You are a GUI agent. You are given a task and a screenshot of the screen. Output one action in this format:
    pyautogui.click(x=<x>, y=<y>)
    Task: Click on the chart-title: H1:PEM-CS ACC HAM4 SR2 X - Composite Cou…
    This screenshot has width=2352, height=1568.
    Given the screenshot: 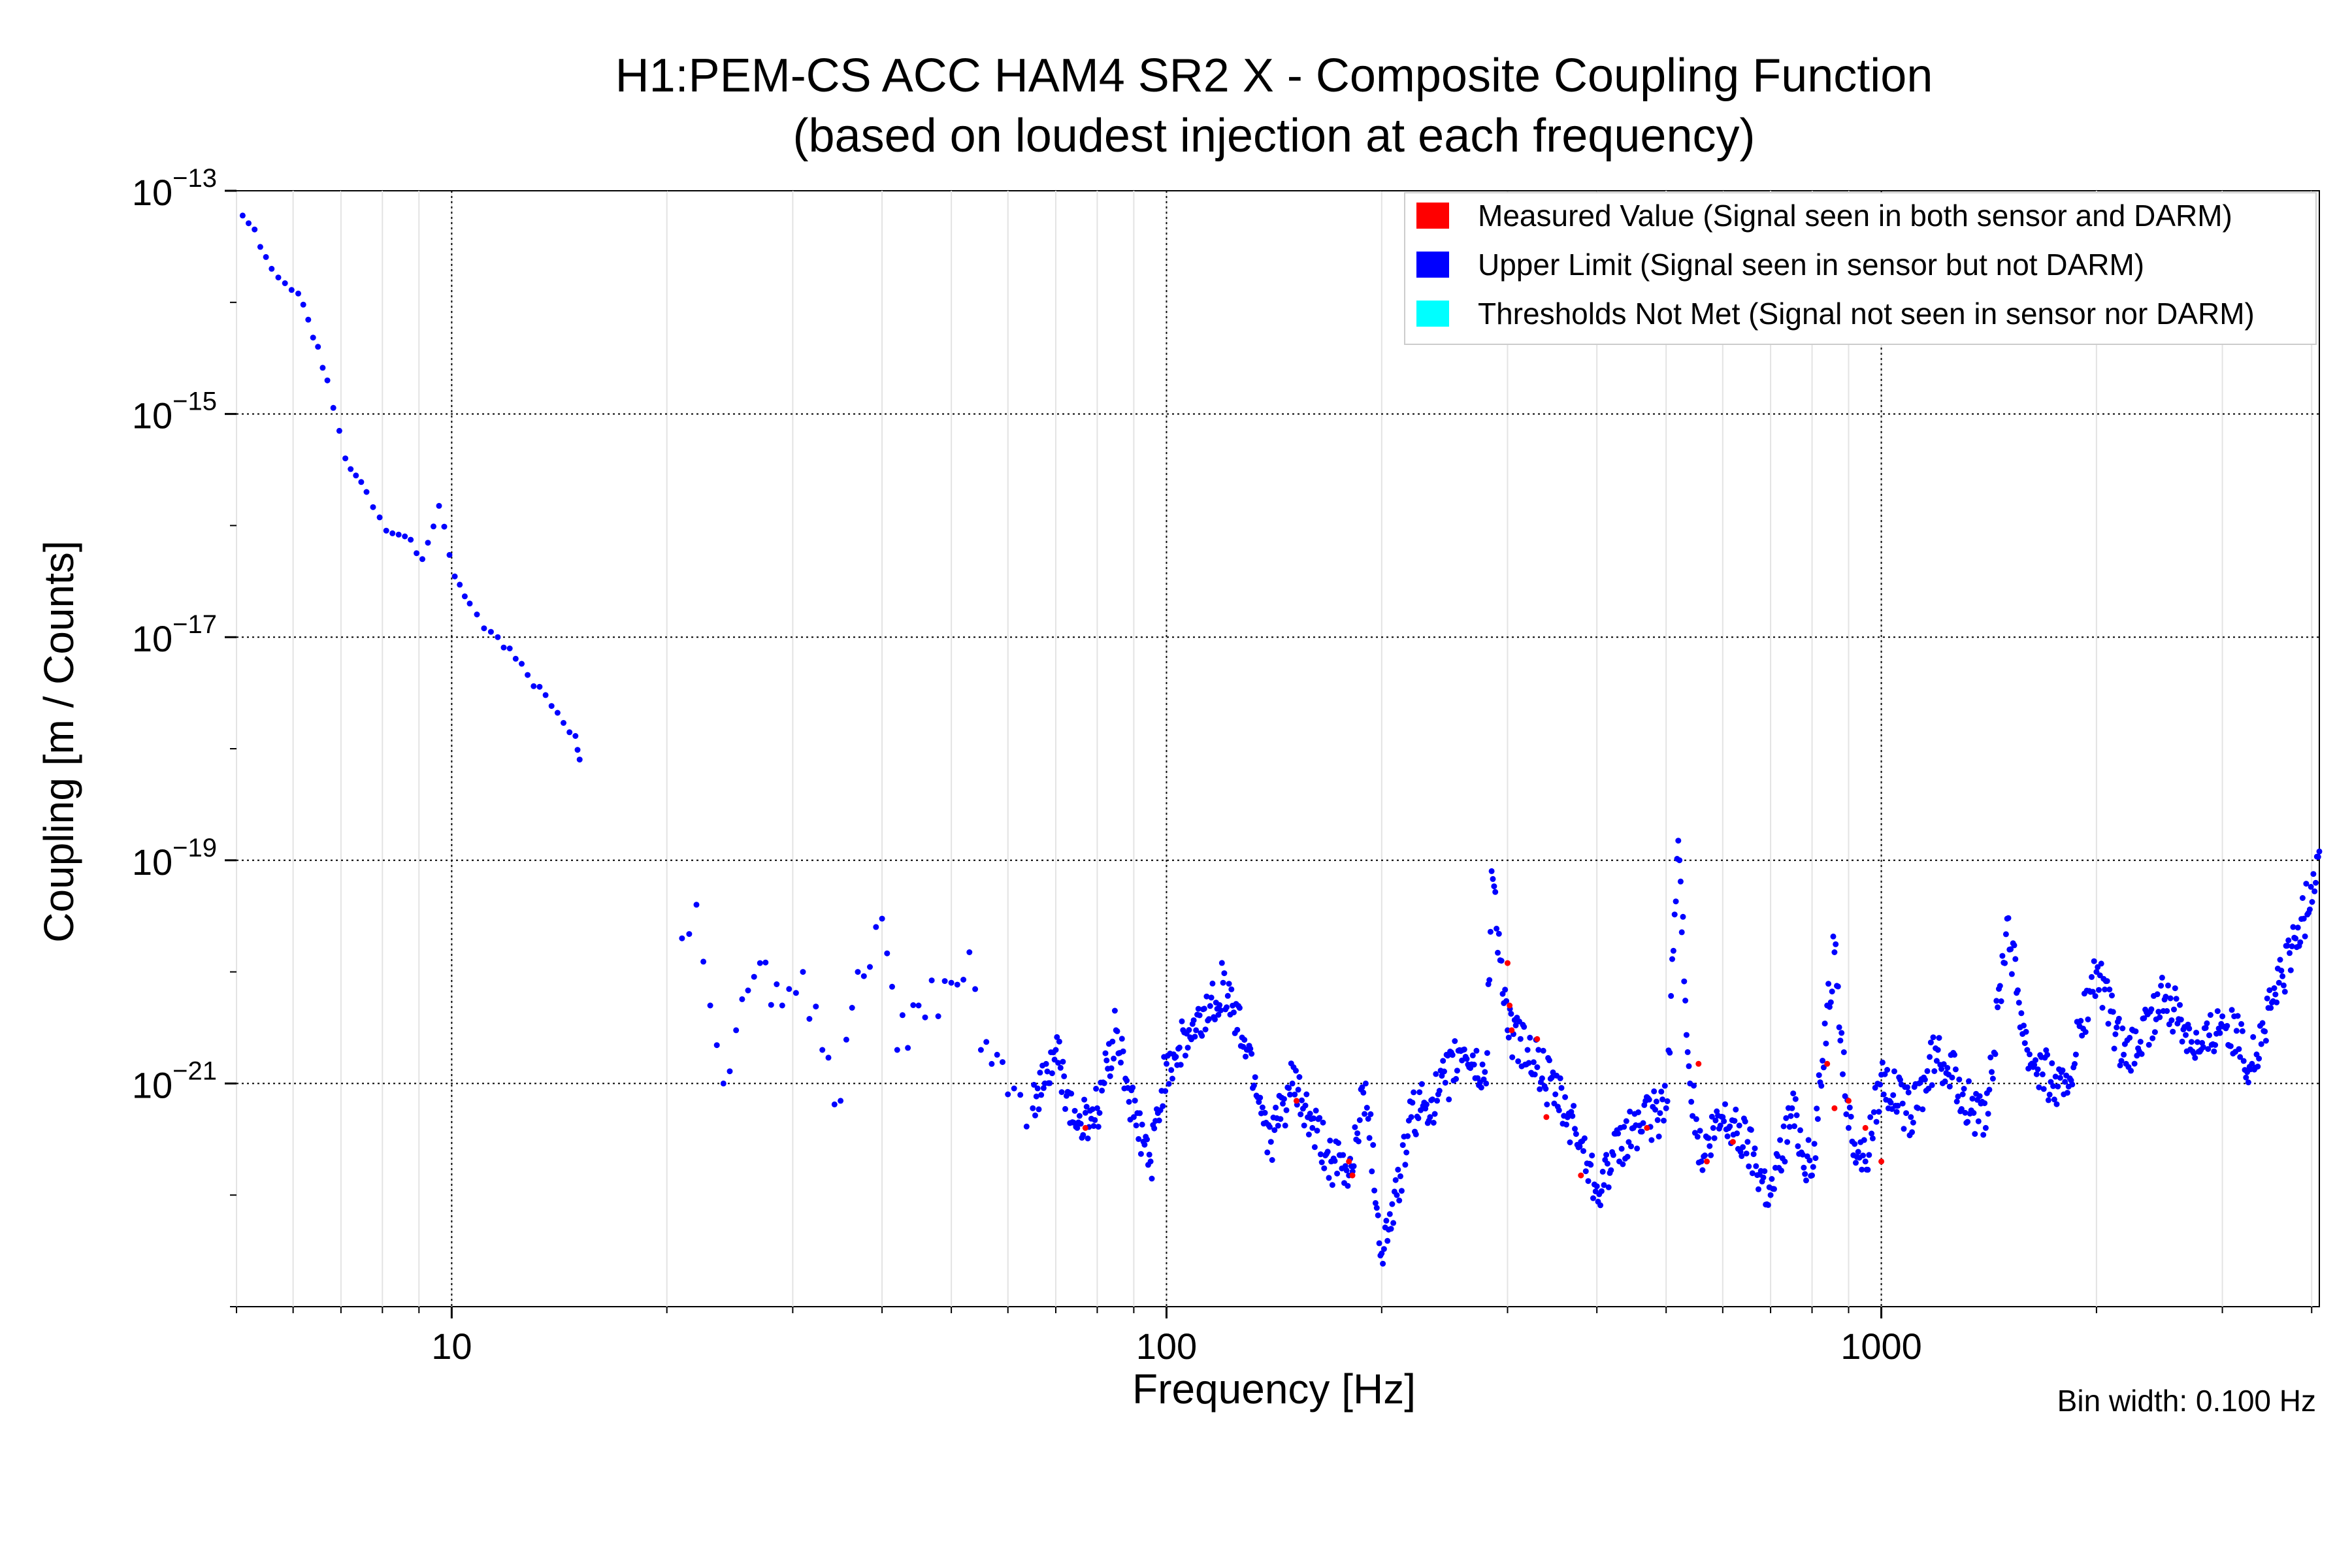 What is the action you would take?
    pyautogui.click(x=1274, y=76)
    